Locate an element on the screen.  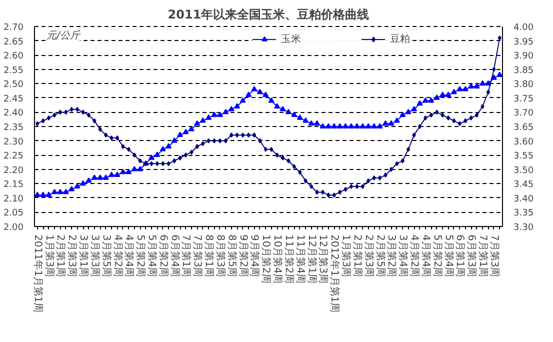
y-tick-label: 2.25 is located at coordinates (13, 157).